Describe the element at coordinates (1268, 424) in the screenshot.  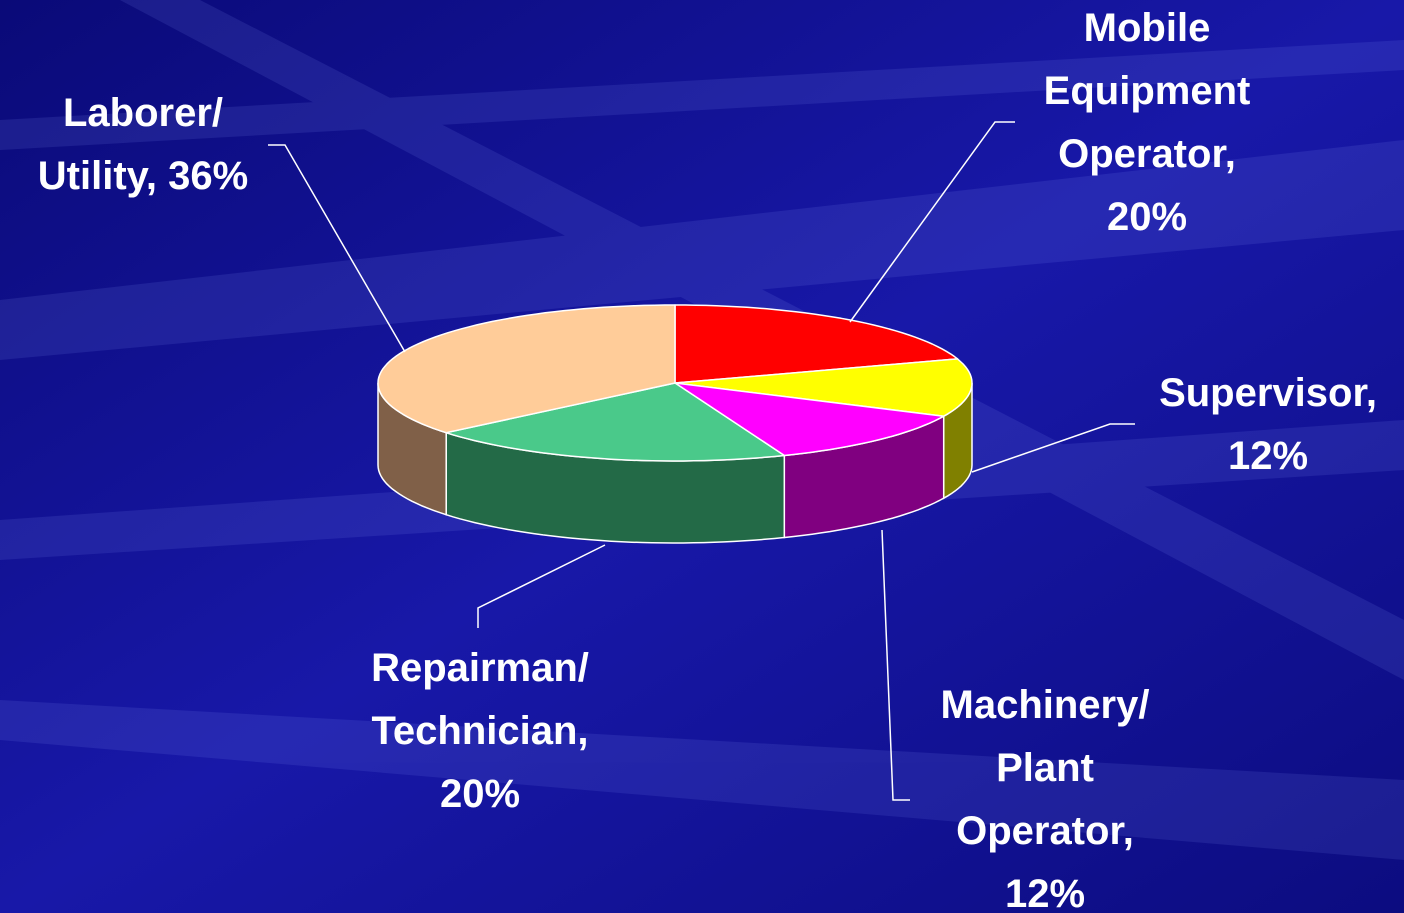
I see `data-label: Supervisor, 12%` at that location.